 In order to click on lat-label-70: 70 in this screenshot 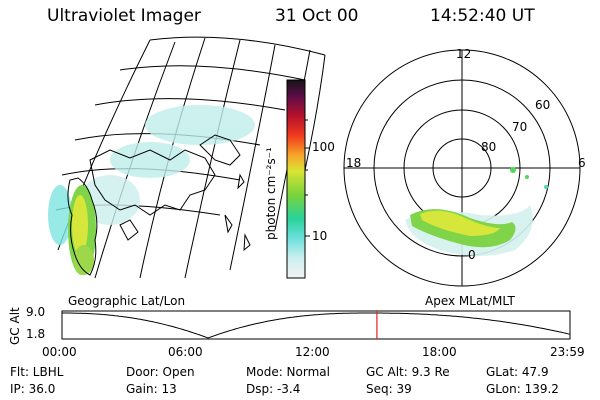, I will do `click(520, 127)`.